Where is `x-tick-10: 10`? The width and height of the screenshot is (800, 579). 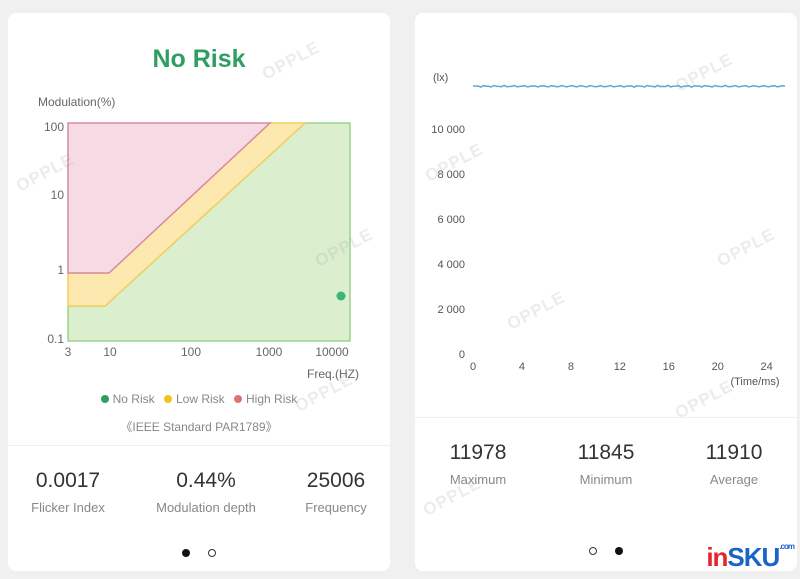 x-tick-10: 10 is located at coordinates (110, 352).